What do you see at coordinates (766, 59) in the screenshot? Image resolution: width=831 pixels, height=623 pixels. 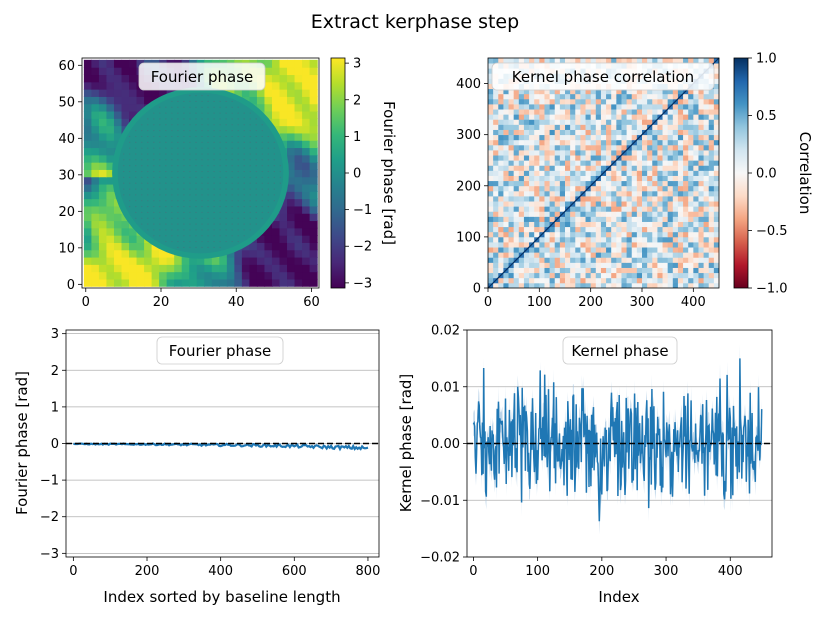 I see `colorbar-tick-label: 1.0` at bounding box center [766, 59].